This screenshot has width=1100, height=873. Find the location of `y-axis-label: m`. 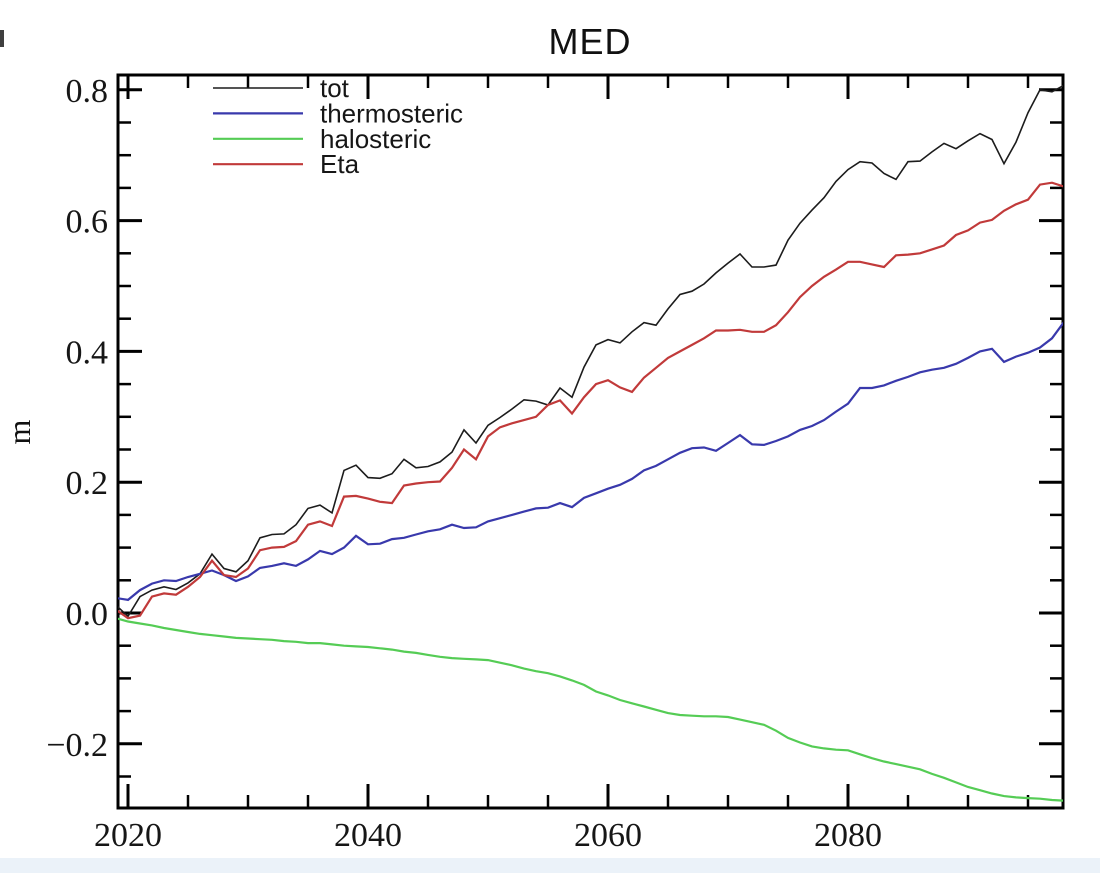

y-axis-label: m is located at coordinates (19, 431).